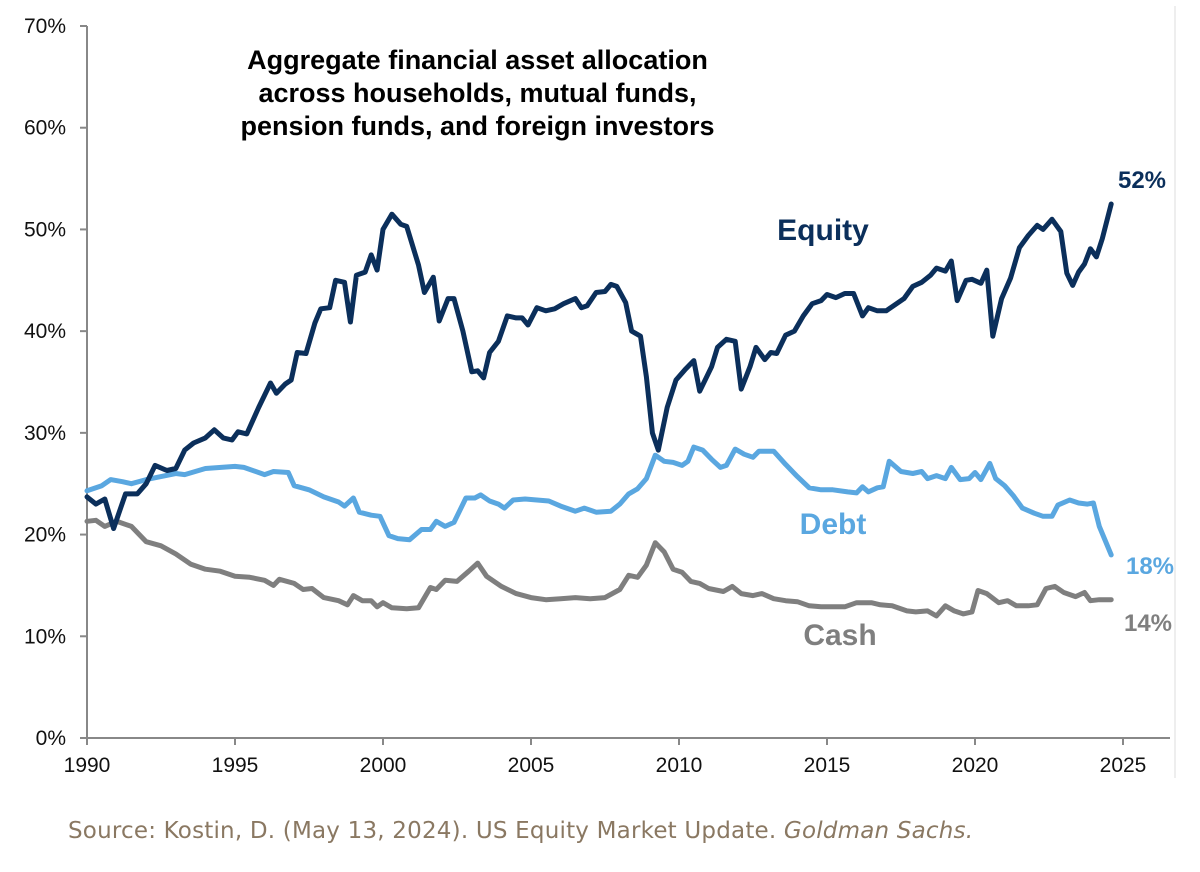 This screenshot has height=872, width=1200. What do you see at coordinates (45, 535) in the screenshot?
I see `y-tick-label: 20%` at bounding box center [45, 535].